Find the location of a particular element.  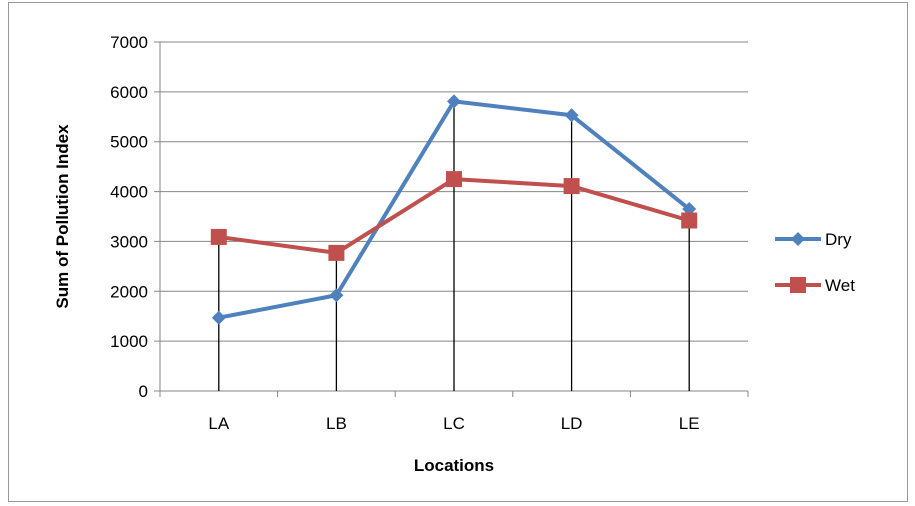

x-tick-label-LC: LC is located at coordinates (454, 423).